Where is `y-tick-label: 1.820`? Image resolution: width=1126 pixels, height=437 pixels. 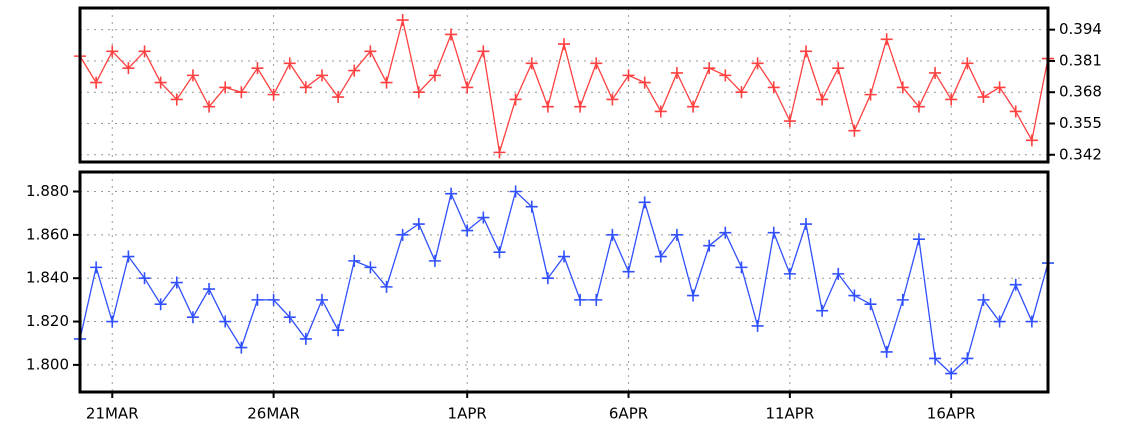
y-tick-label: 1.820 is located at coordinates (47, 321).